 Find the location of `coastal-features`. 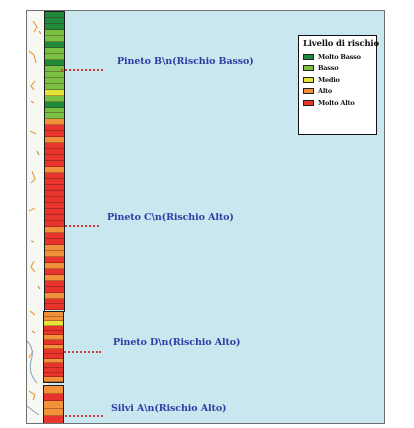

coastal-features is located at coordinates (34, 218).